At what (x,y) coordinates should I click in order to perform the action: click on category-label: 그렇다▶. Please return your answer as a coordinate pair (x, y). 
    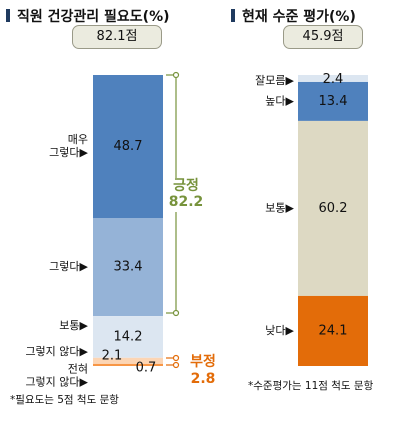
    Looking at the image, I should click on (68, 266).